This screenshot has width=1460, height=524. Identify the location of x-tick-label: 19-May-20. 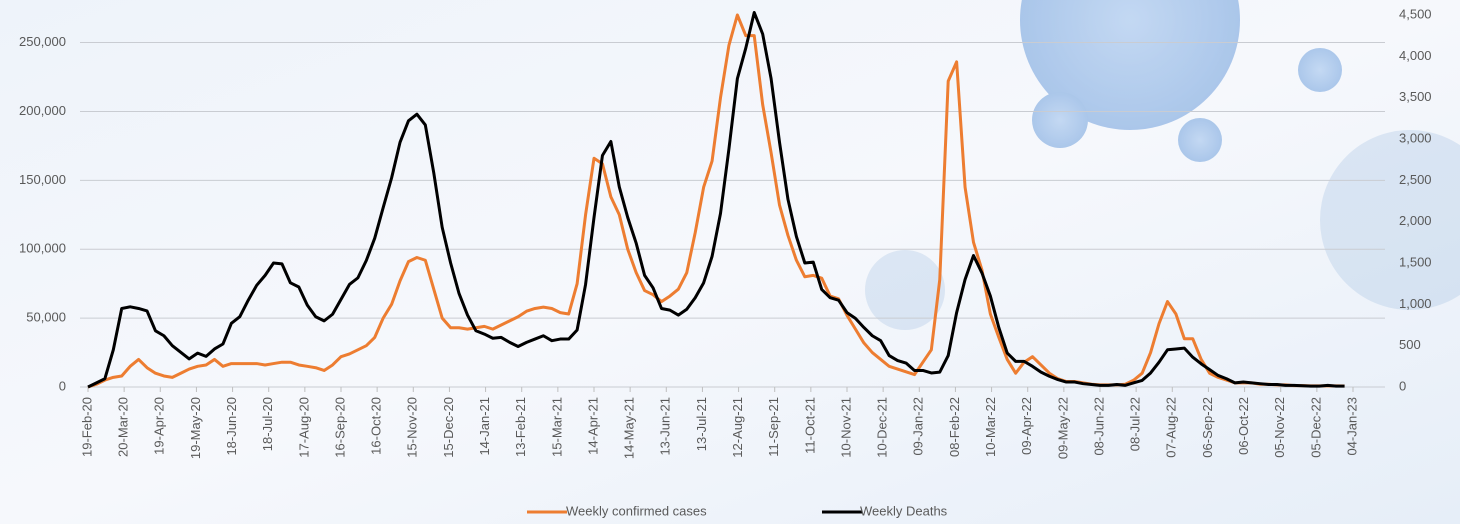
(195, 428).